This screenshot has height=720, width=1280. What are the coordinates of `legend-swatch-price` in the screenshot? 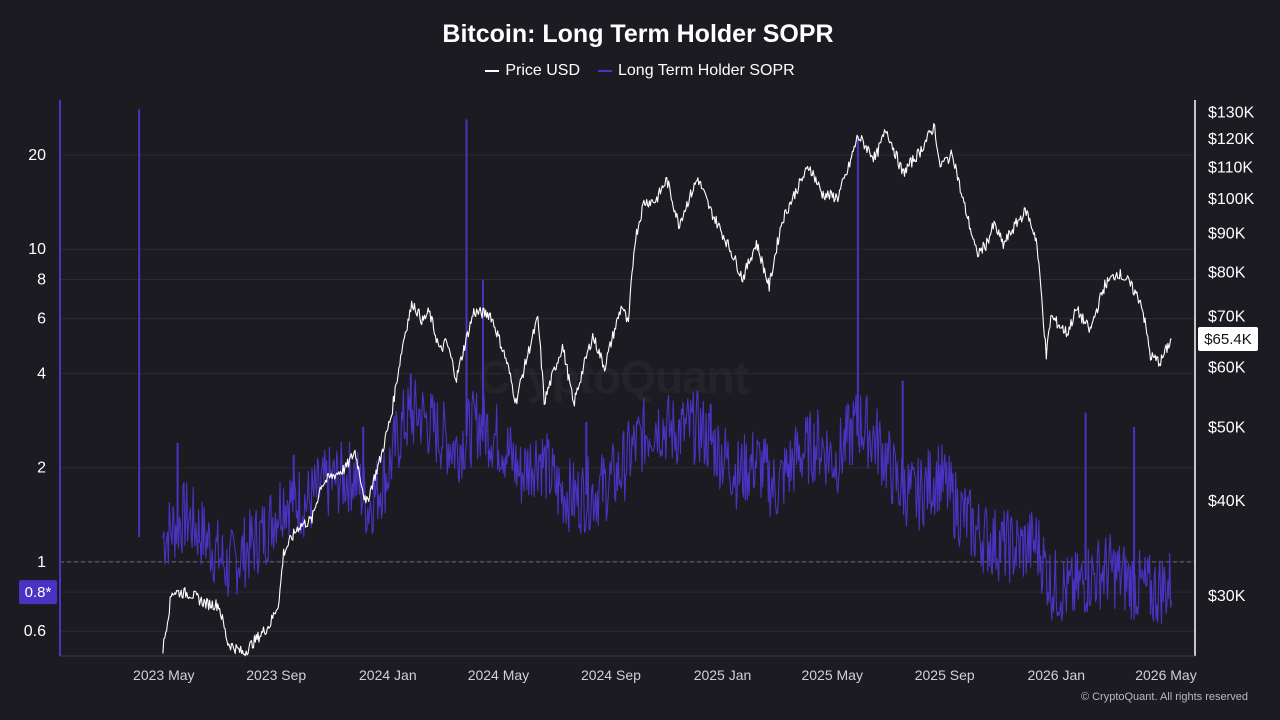 It's located at (492, 71).